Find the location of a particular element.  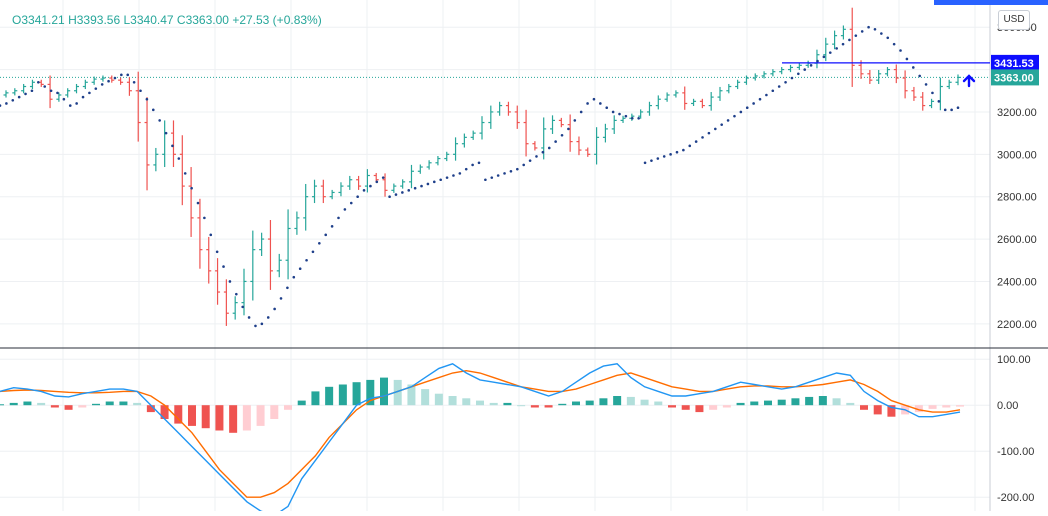

horizontal-level-label: 3431.53 is located at coordinates (1014, 64).